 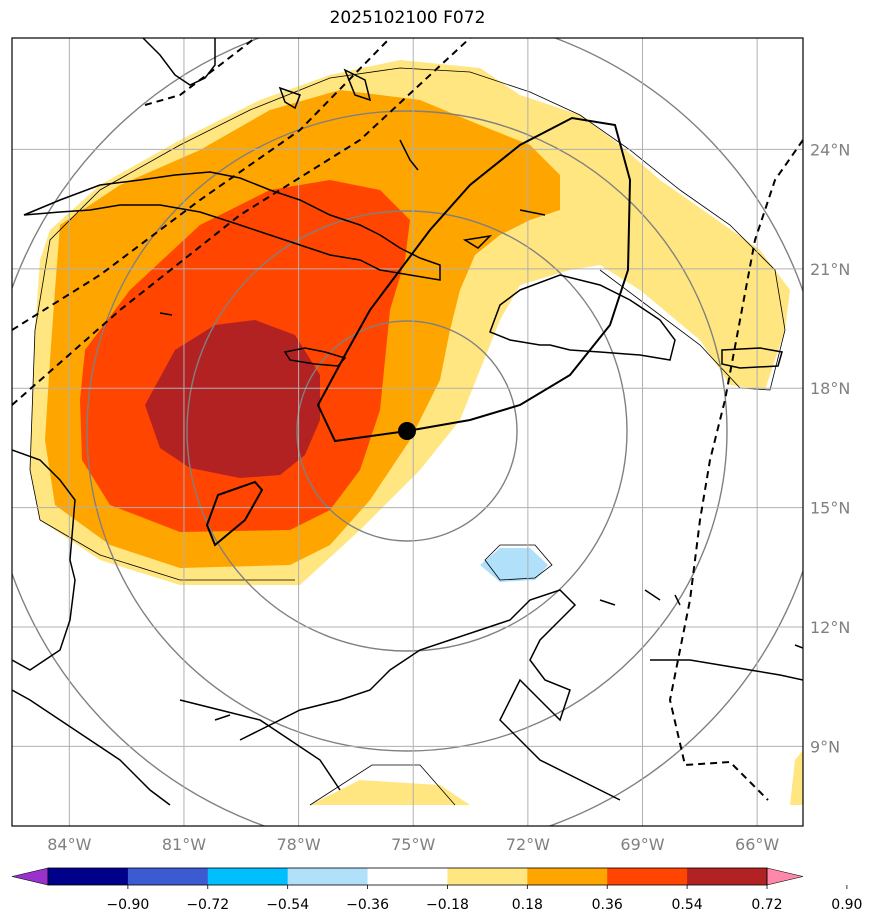 I want to click on colorbar-tick-label: −0.18, so click(x=447, y=905).